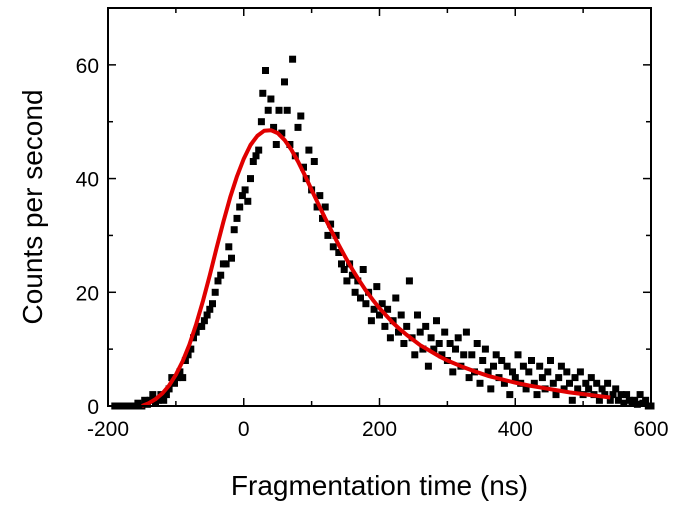  What do you see at coordinates (244, 429) in the screenshot?
I see `x-tick-label: 0` at bounding box center [244, 429].